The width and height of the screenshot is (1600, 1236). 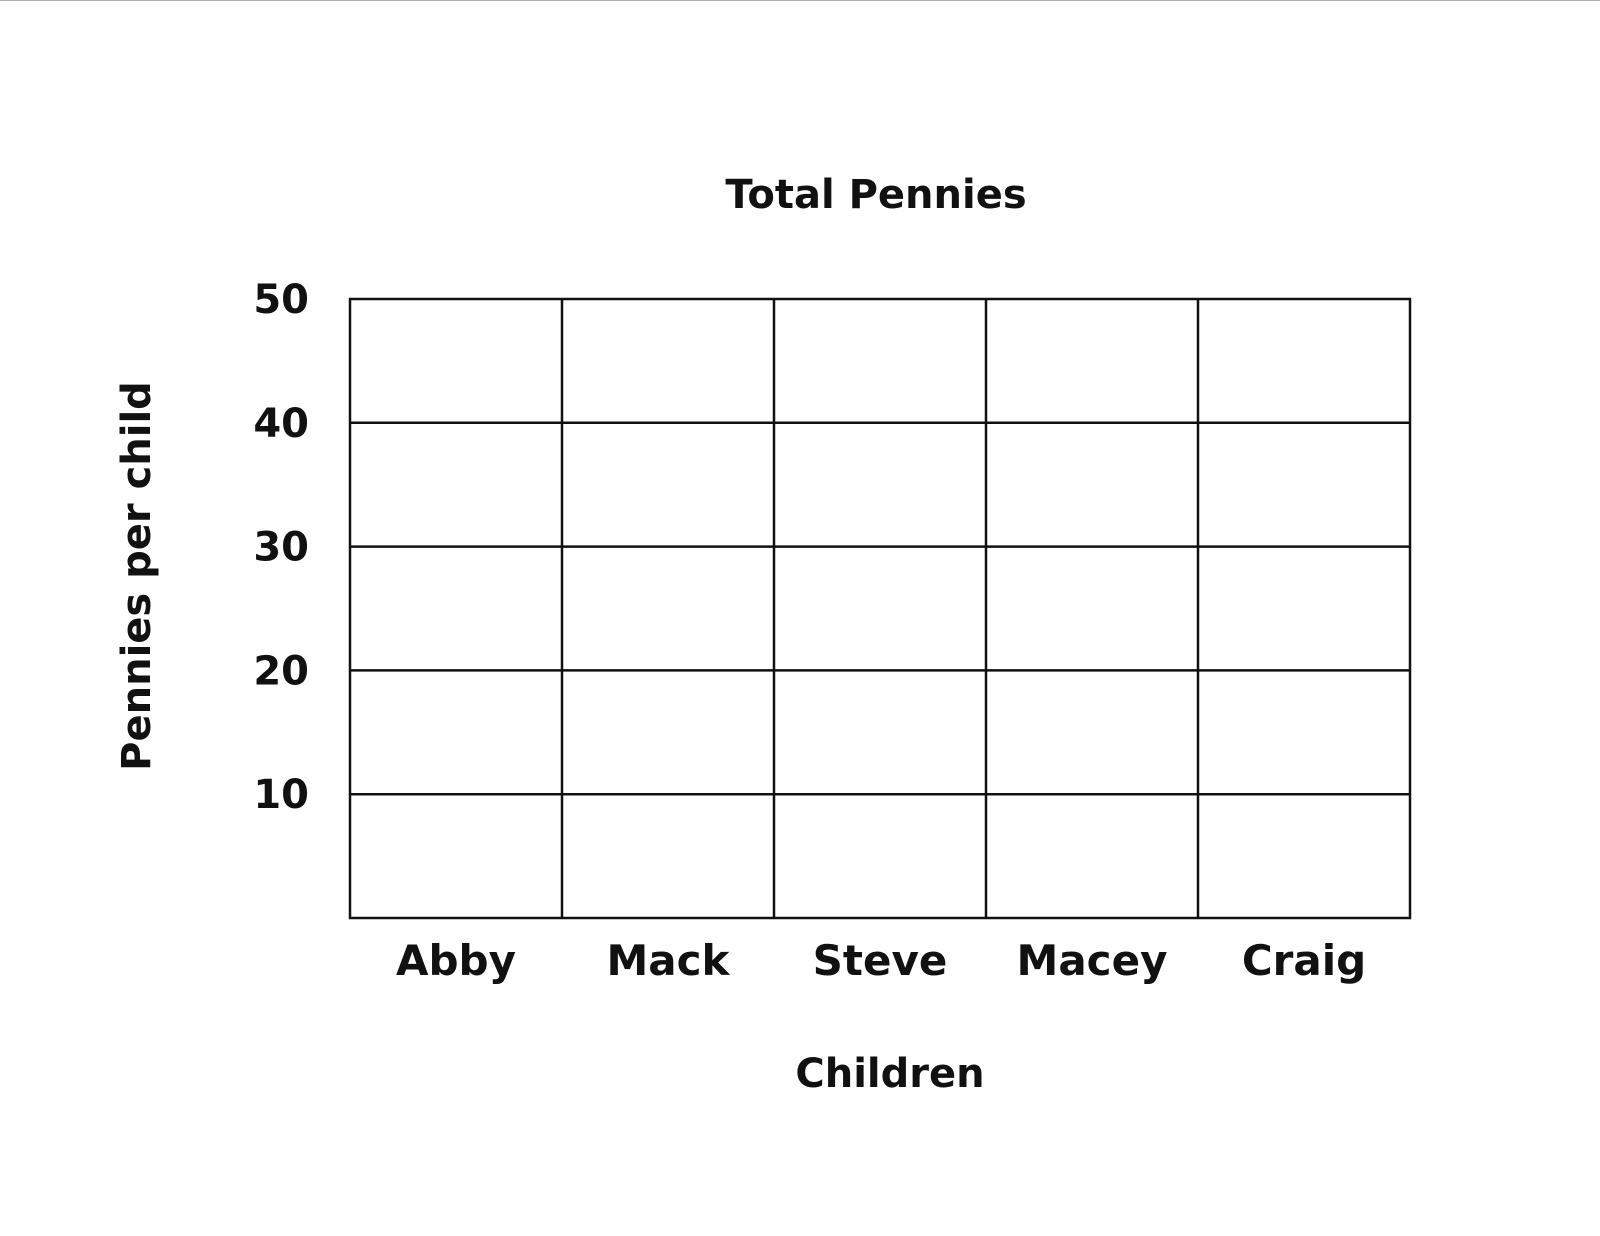 What do you see at coordinates (800, 0) in the screenshot?
I see `top-border-line` at bounding box center [800, 0].